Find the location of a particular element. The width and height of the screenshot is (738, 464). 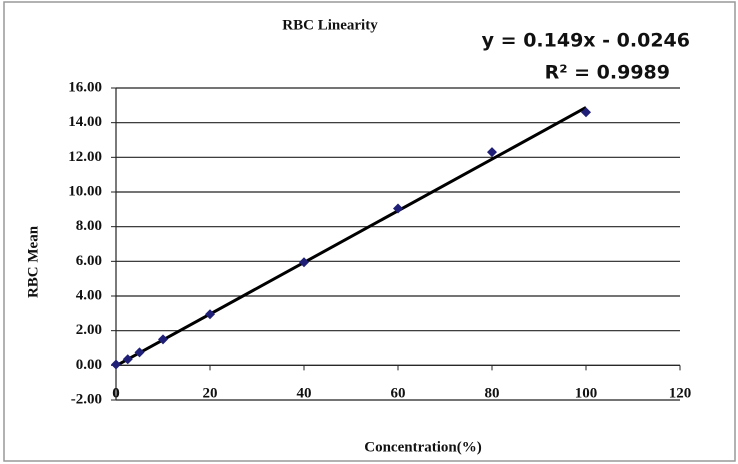

y-tick-label: 0.00 is located at coordinates (89, 365).